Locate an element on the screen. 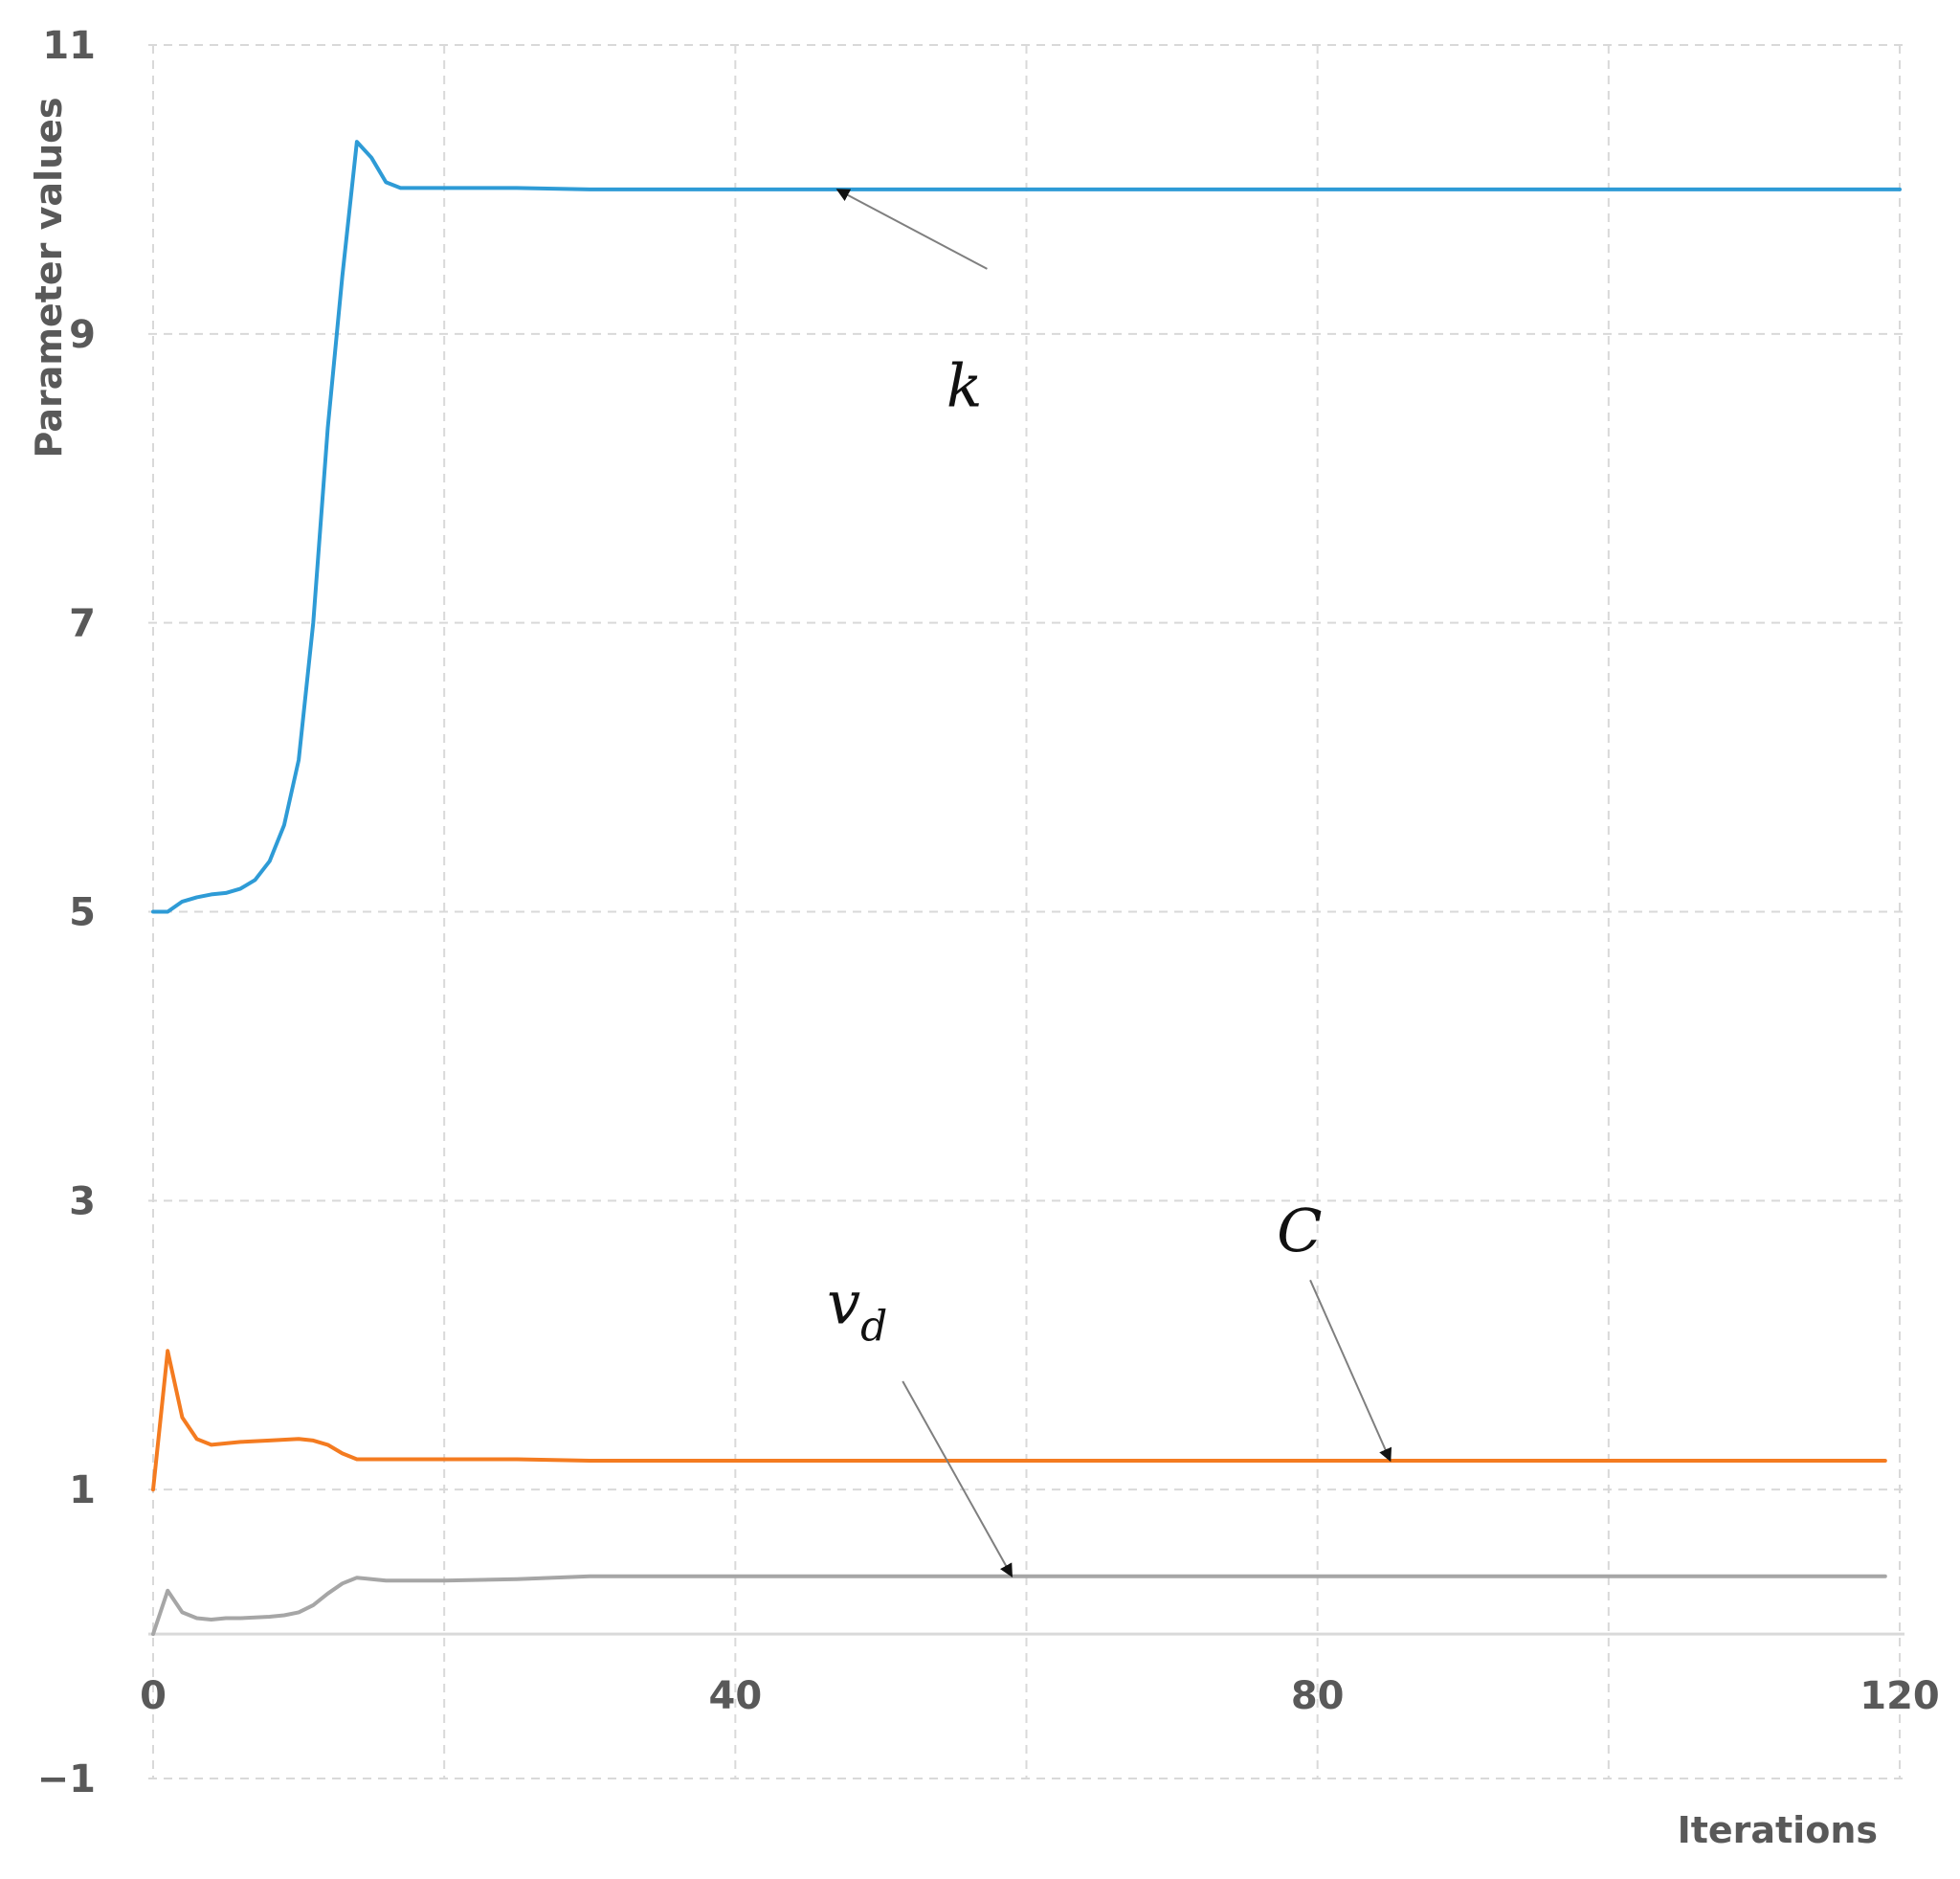 Image resolution: width=1960 pixels, height=1879 pixels. y-tick-label: 3 is located at coordinates (83, 1201).